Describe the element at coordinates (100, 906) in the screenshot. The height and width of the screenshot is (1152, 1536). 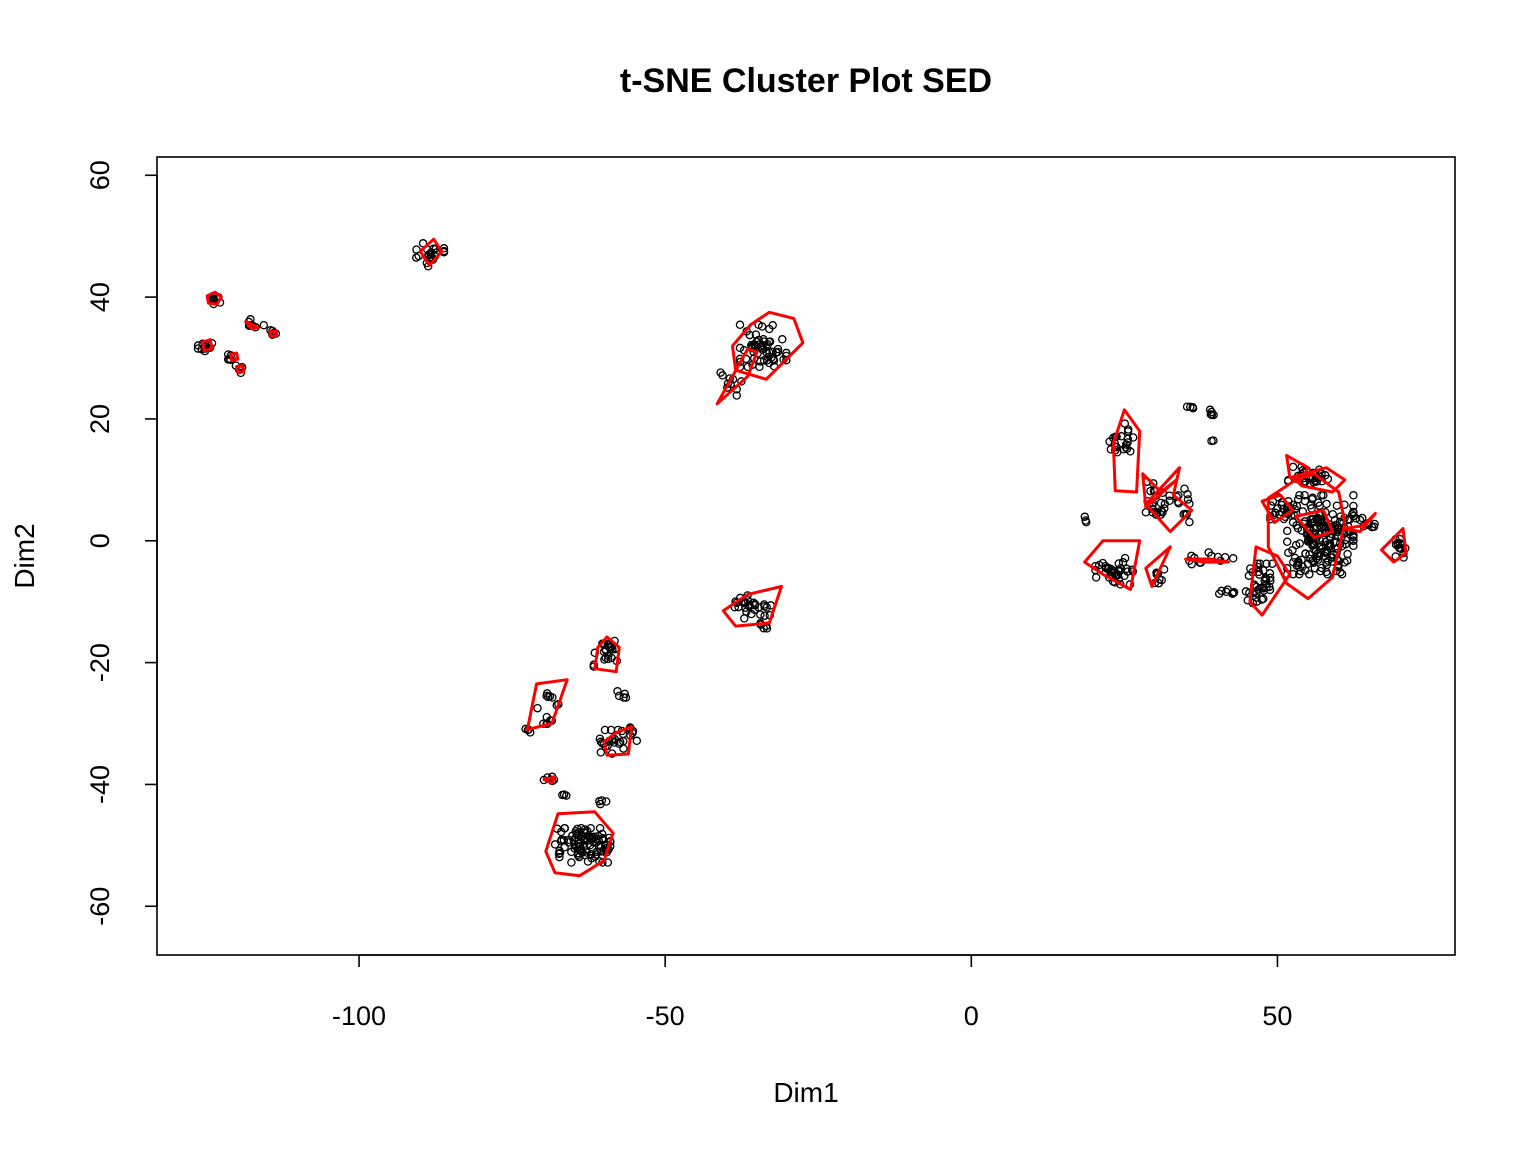
I see `y-tick-label: -60` at that location.